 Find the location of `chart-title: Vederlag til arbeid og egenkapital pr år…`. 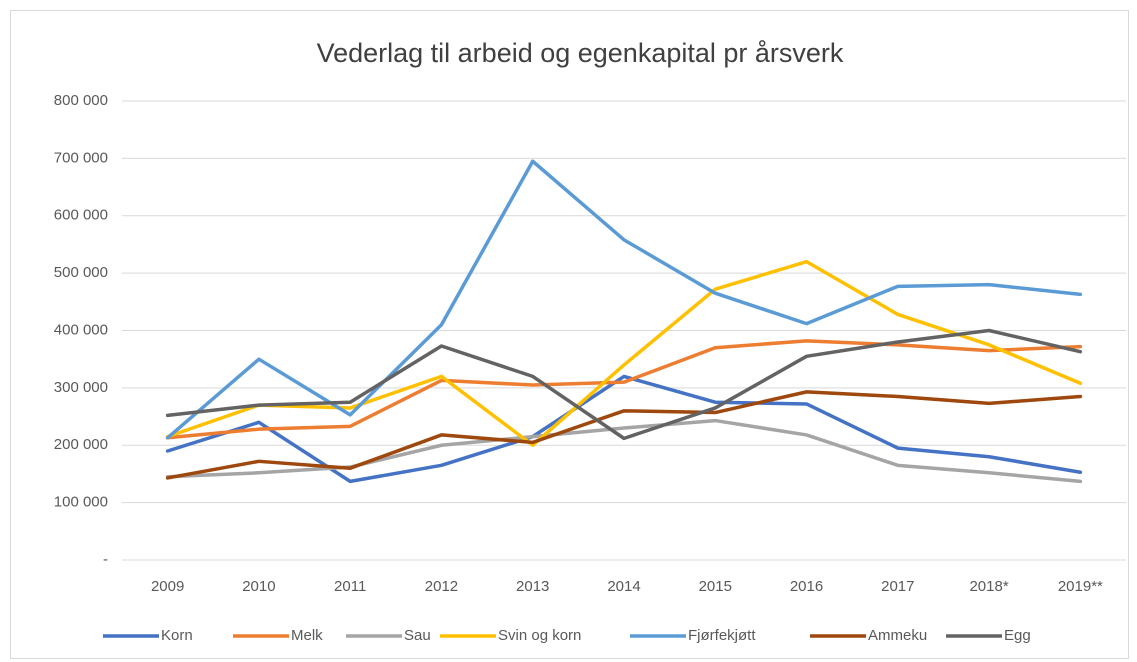

chart-title: Vederlag til arbeid og egenkapital pr år… is located at coordinates (580, 53).